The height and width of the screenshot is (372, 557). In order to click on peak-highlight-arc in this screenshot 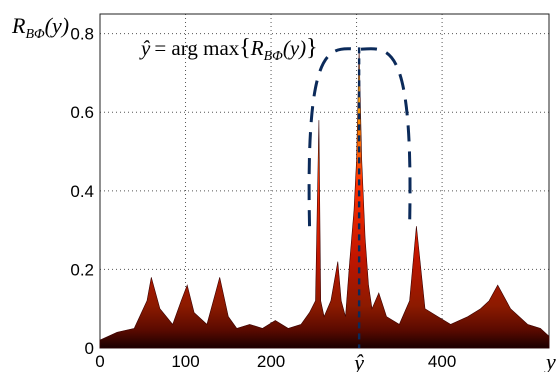, I will do `click(359, 137)`.